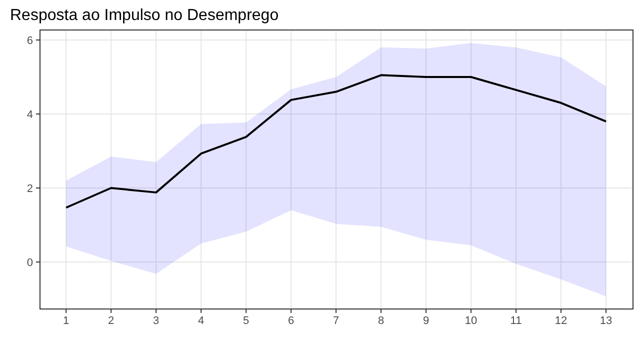 The image size is (640, 349). Describe the element at coordinates (606, 321) in the screenshot. I see `x-tick-label: 13` at that location.